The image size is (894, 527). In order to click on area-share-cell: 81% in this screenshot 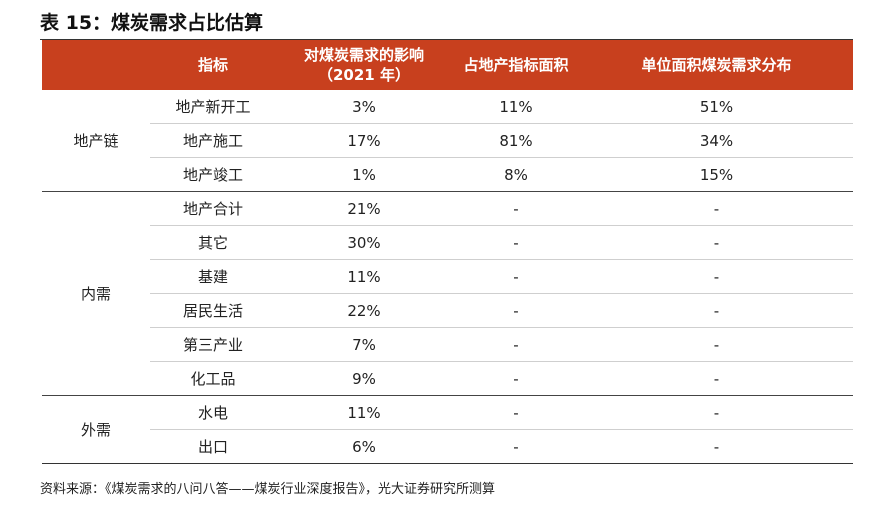, I will do `click(516, 140)`.